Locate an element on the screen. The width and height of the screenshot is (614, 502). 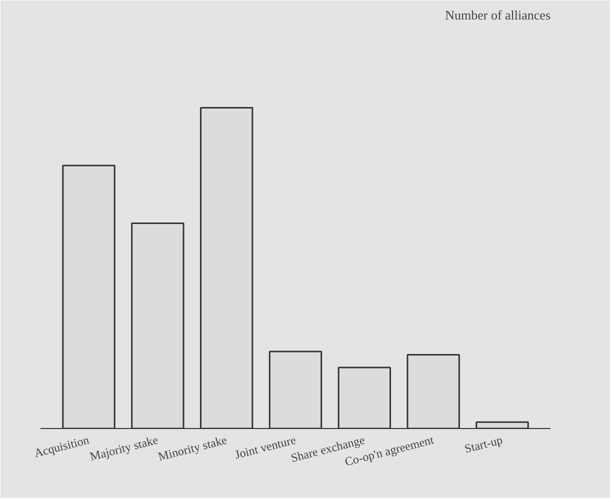
text: Number of alliances is located at coordinates (498, 15).